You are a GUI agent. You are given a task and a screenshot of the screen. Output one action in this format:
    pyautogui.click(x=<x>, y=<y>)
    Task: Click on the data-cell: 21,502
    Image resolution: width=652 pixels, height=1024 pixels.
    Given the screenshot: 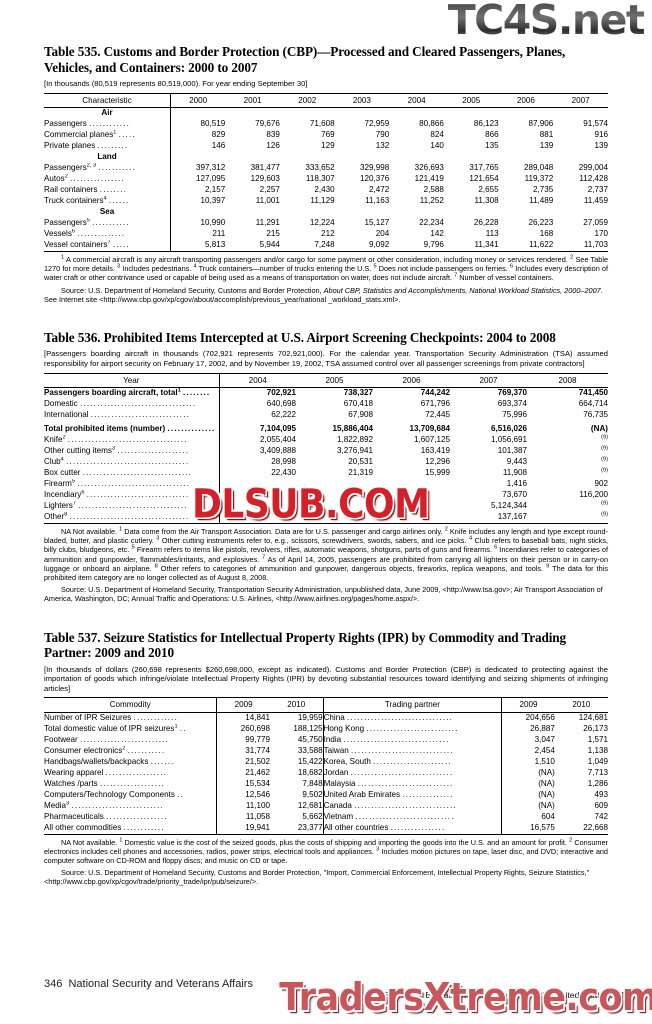 What is the action you would take?
    pyautogui.click(x=243, y=762)
    